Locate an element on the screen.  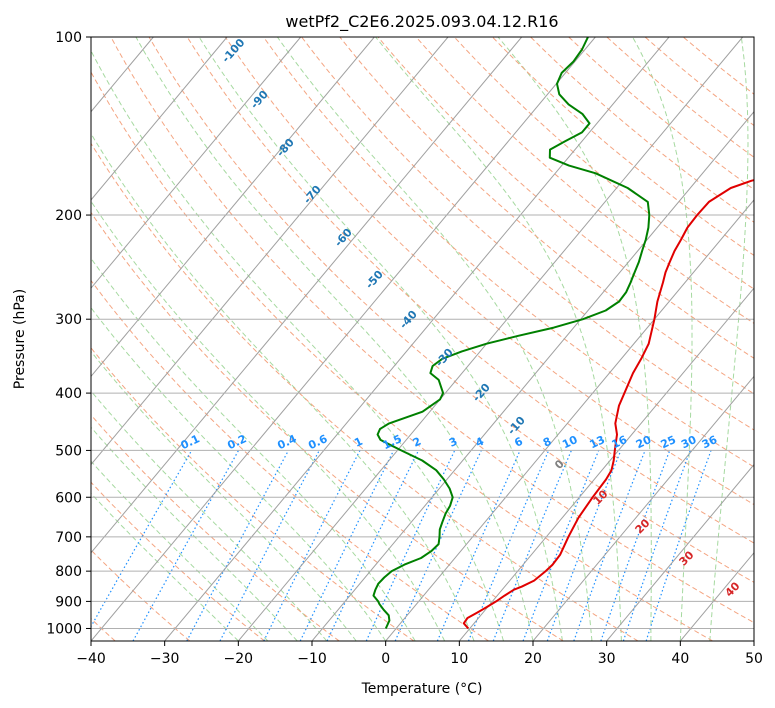
mixing-ratio-label: 25 is located at coordinates (668, 442).